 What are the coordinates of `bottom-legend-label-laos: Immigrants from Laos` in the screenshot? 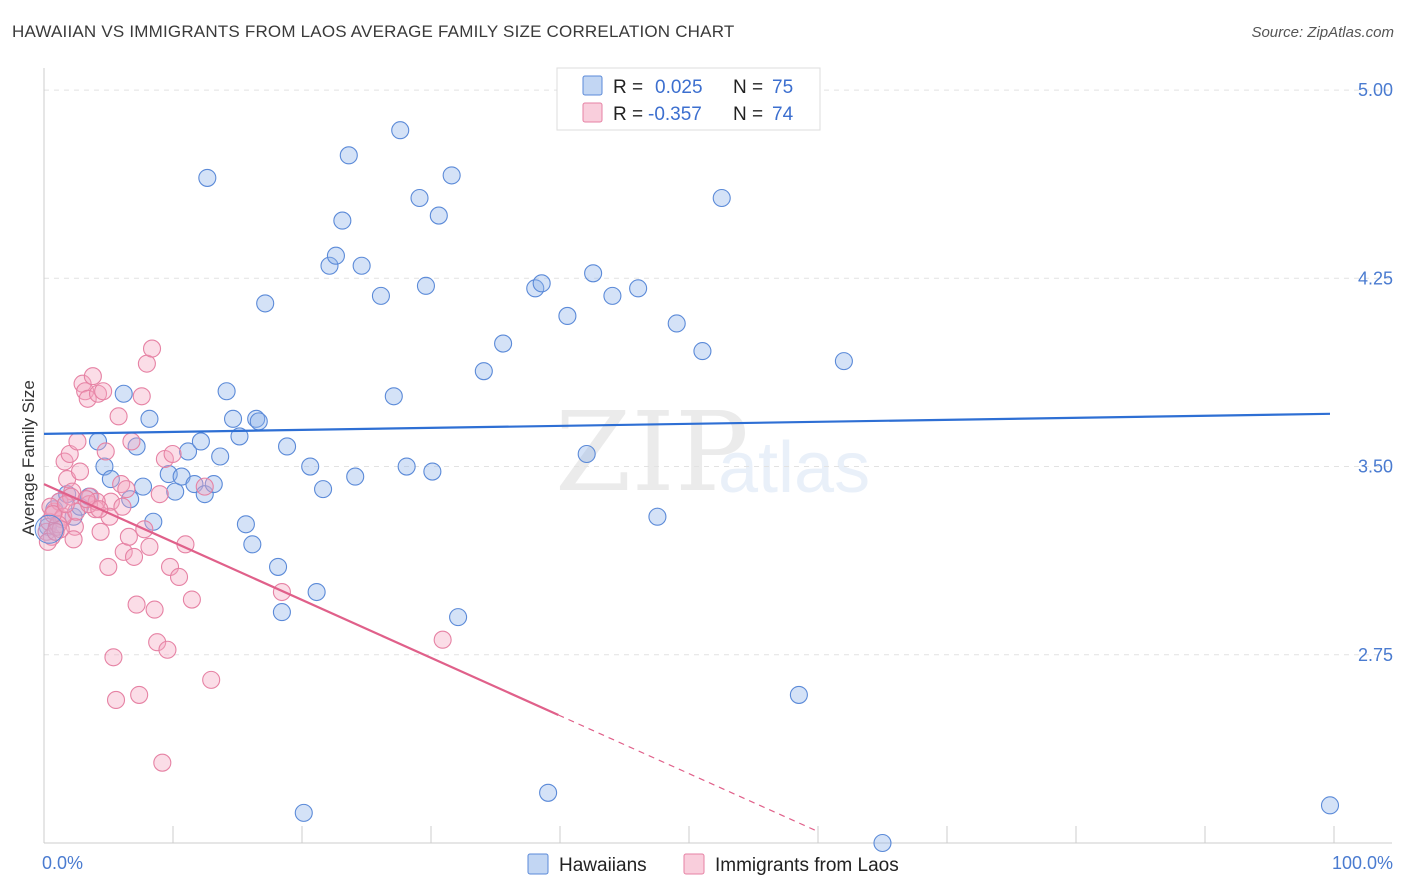 It's located at (807, 865).